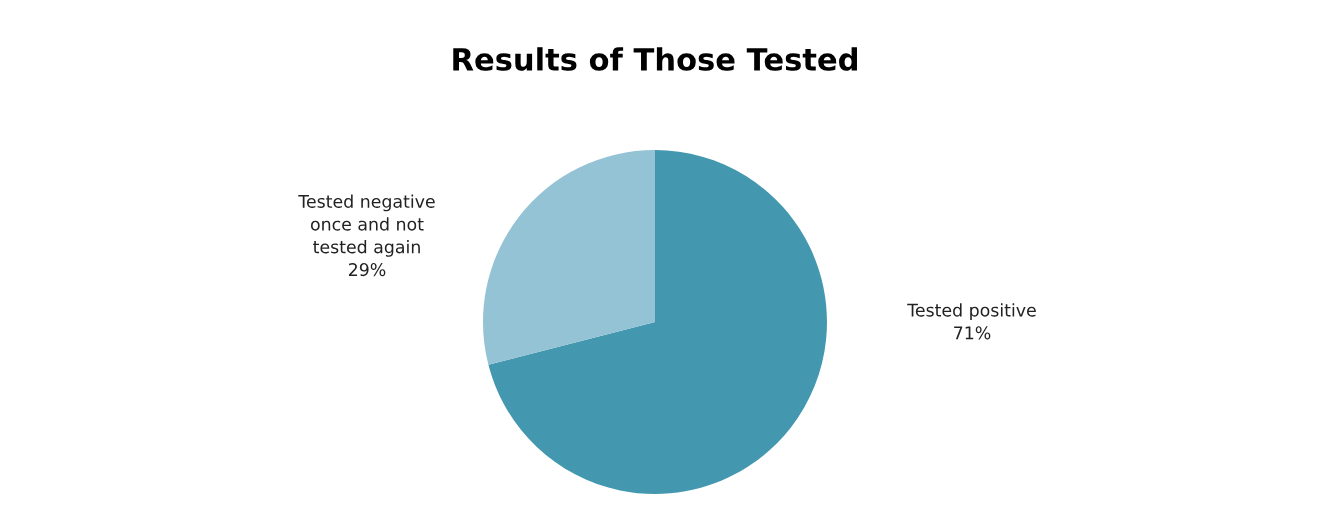  I want to click on chart-title: Results of Those Tested, so click(655, 59).